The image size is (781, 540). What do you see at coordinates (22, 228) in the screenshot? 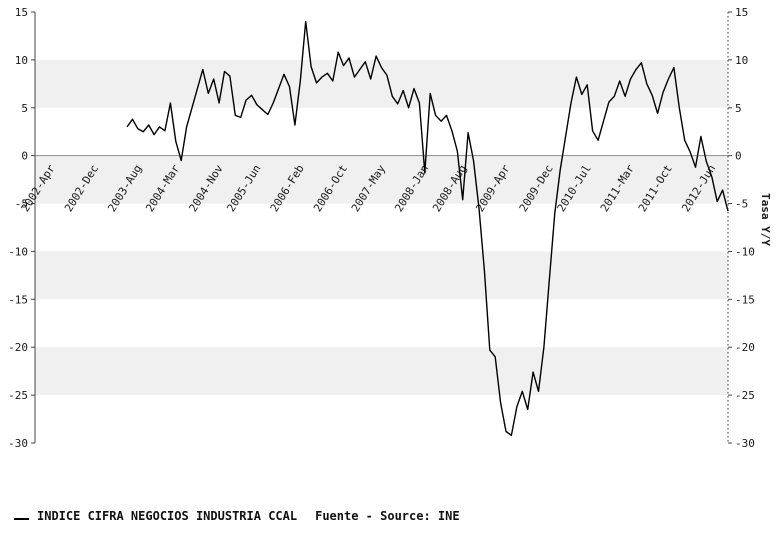
I see `left-axis: 15 10 5 0 -5 -10 -15 -20 -25 -30` at bounding box center [22, 228].